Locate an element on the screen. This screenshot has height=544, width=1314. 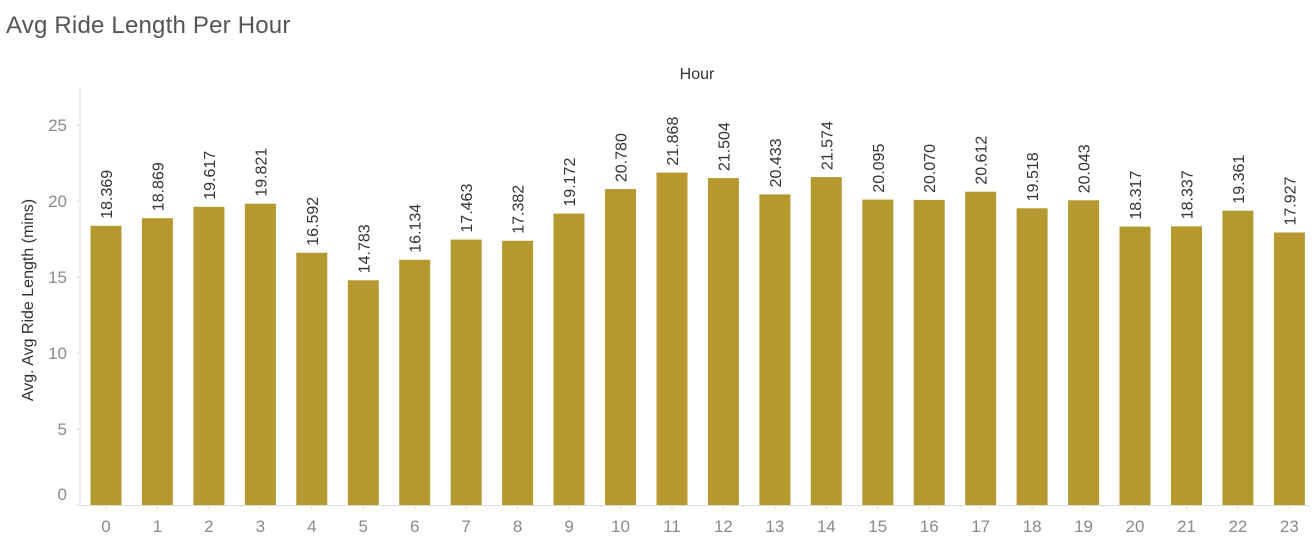
value-label-hour-15: 20.095 is located at coordinates (879, 168).